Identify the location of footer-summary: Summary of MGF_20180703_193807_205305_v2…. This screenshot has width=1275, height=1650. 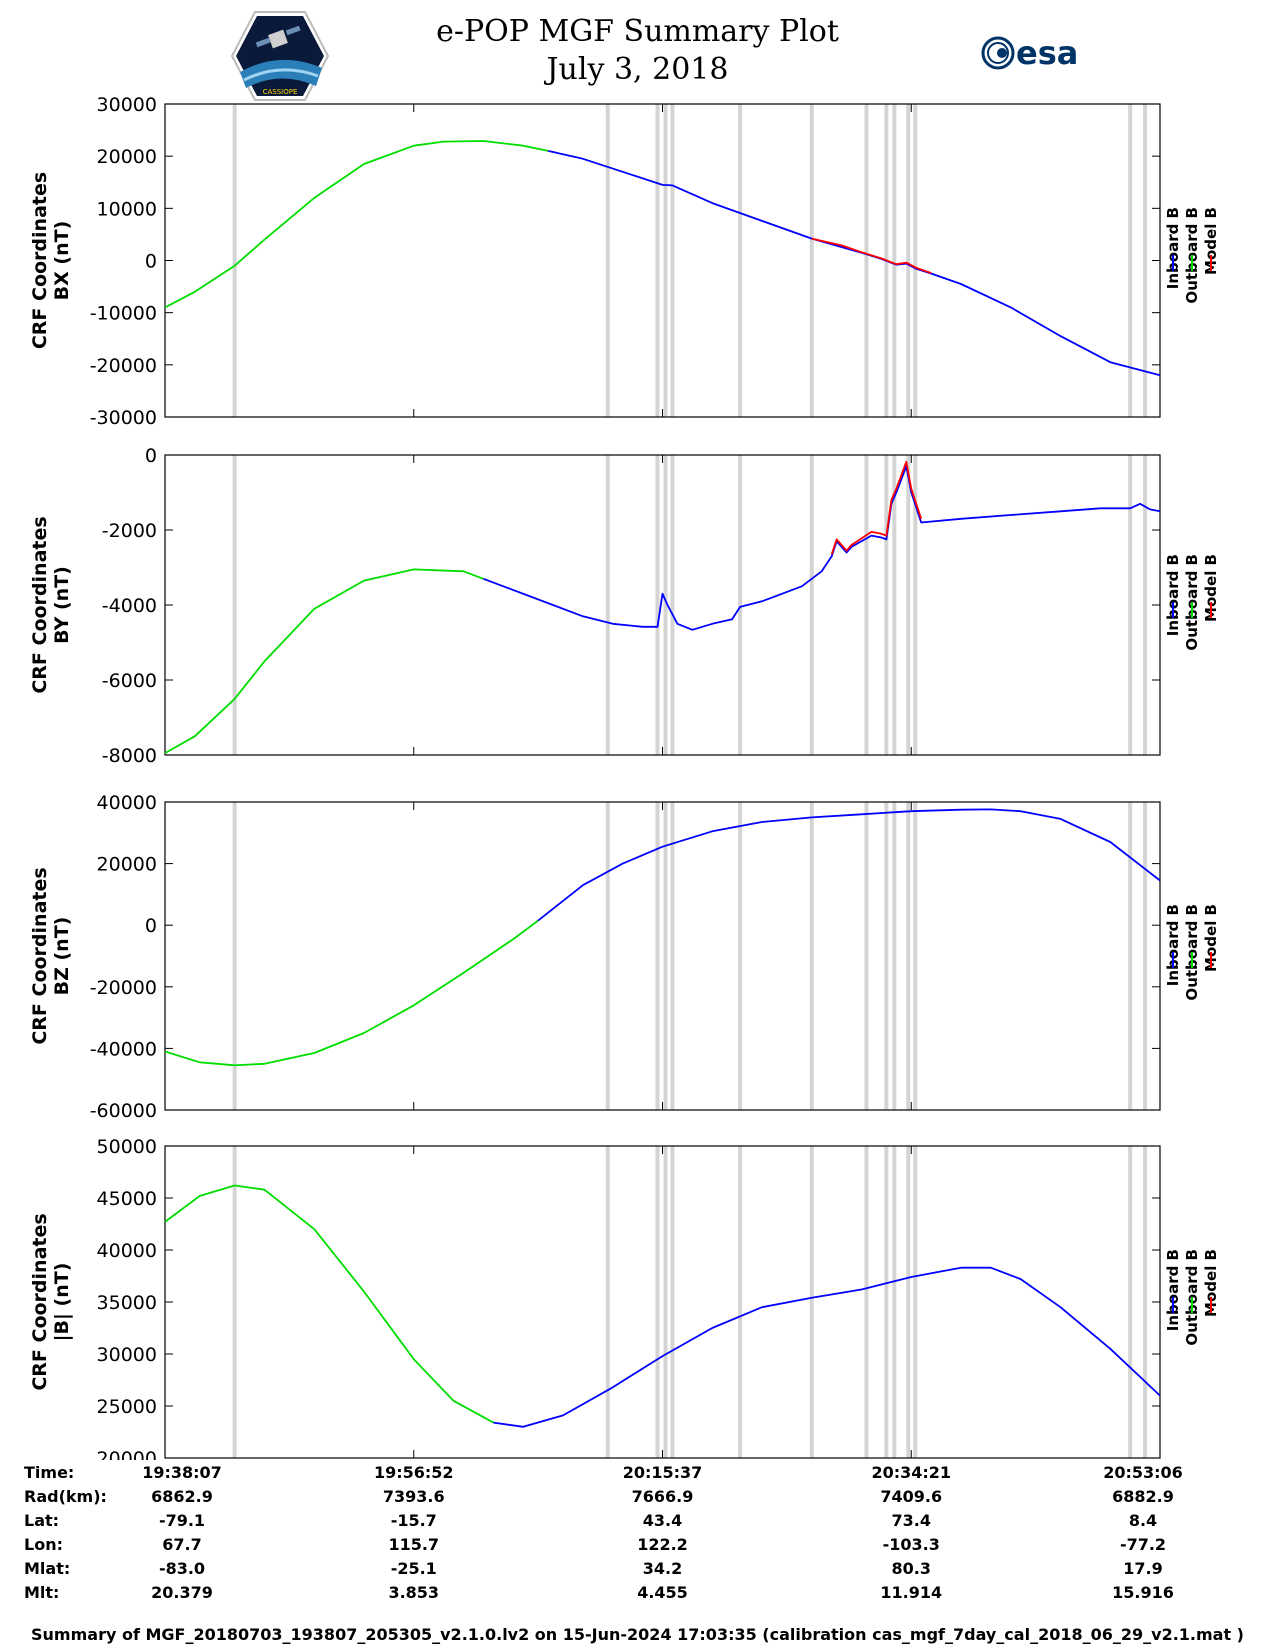
(637, 1634).